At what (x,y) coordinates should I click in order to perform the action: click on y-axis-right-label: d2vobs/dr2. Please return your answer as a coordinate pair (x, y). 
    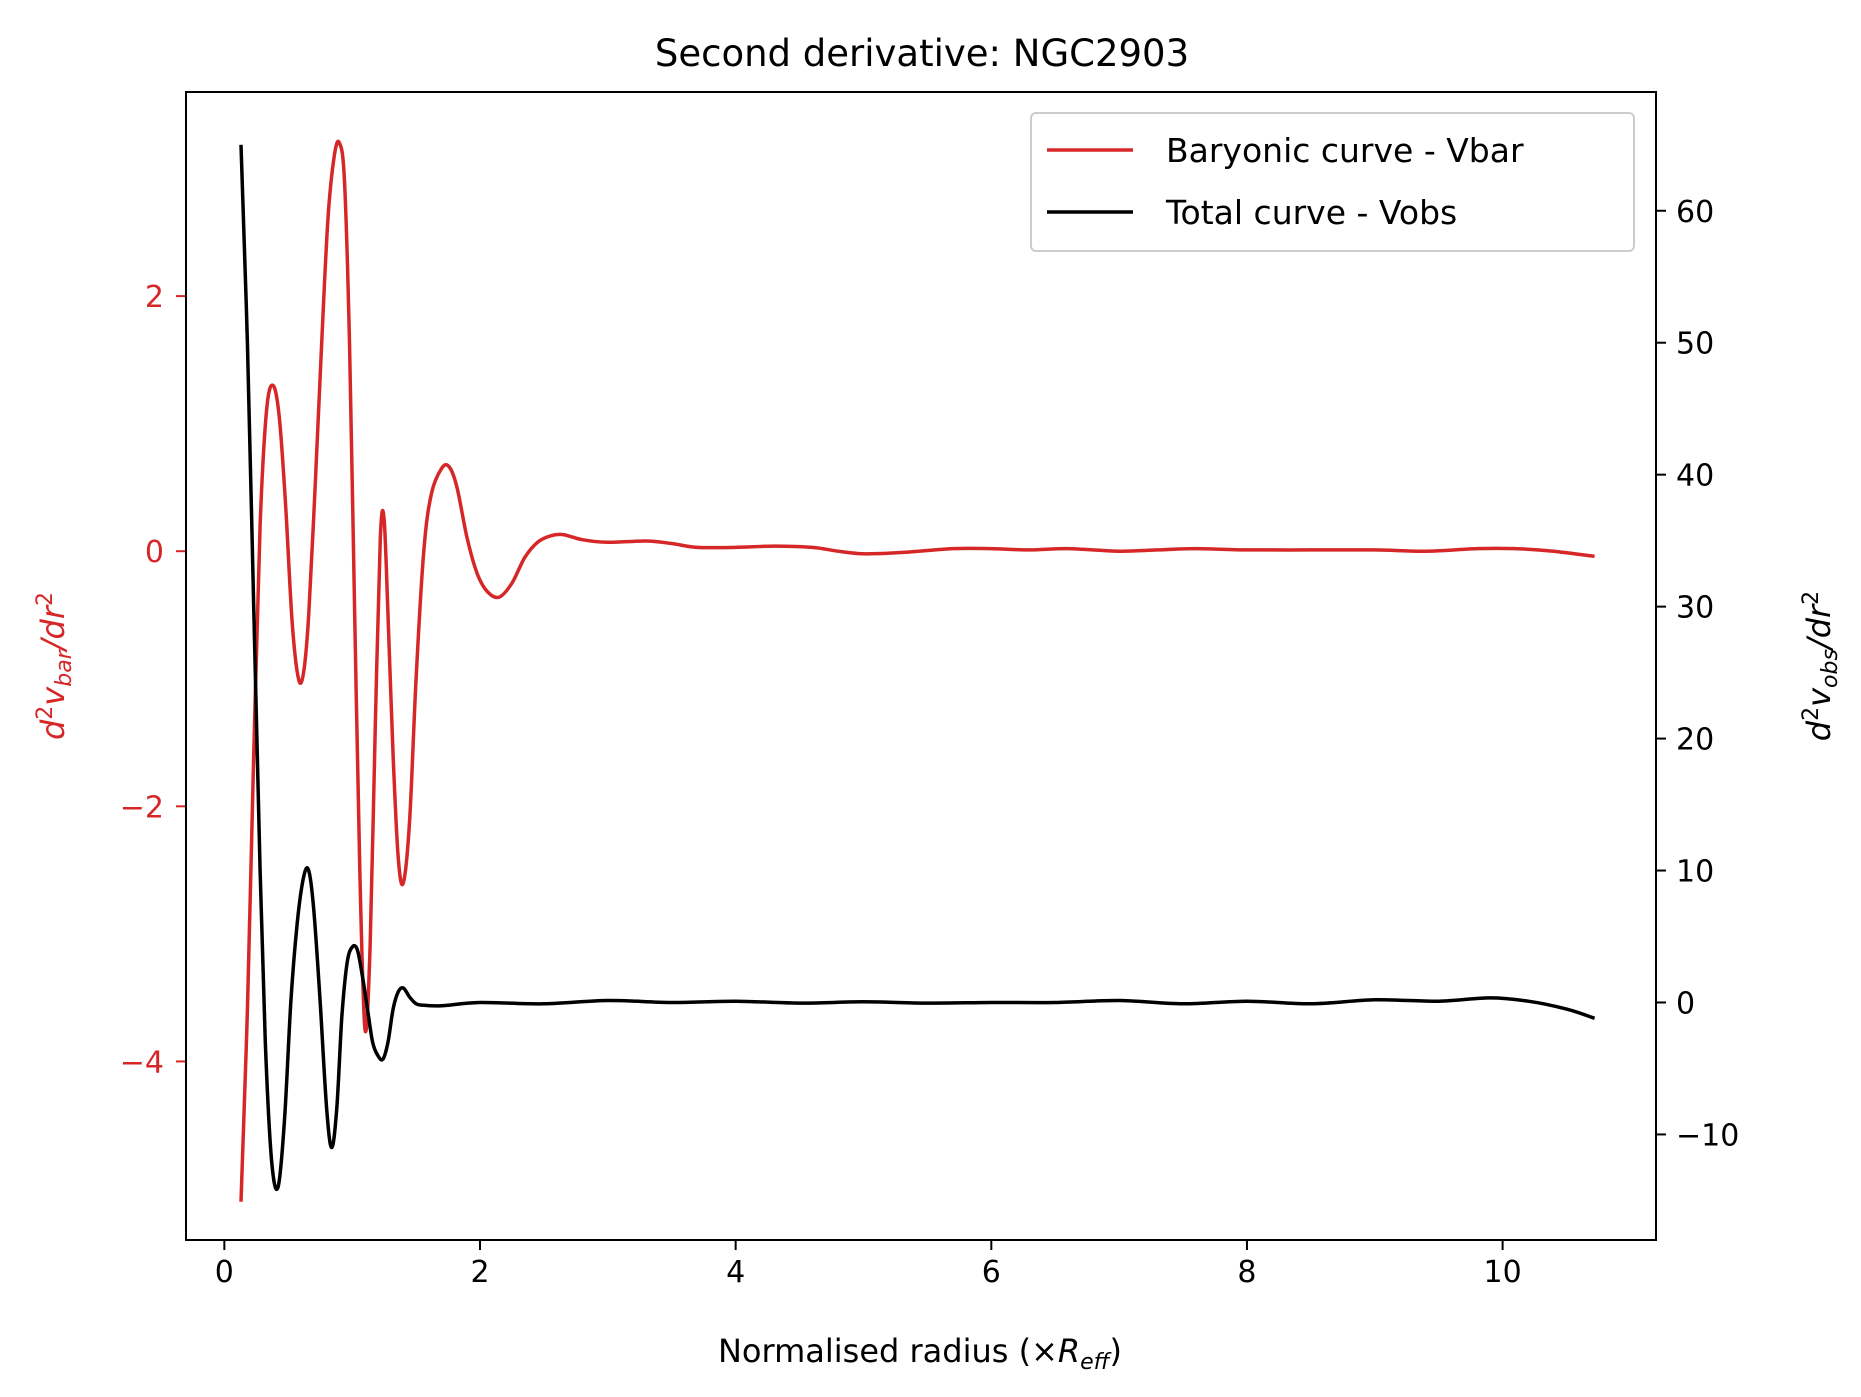
    Looking at the image, I should click on (1821, 666).